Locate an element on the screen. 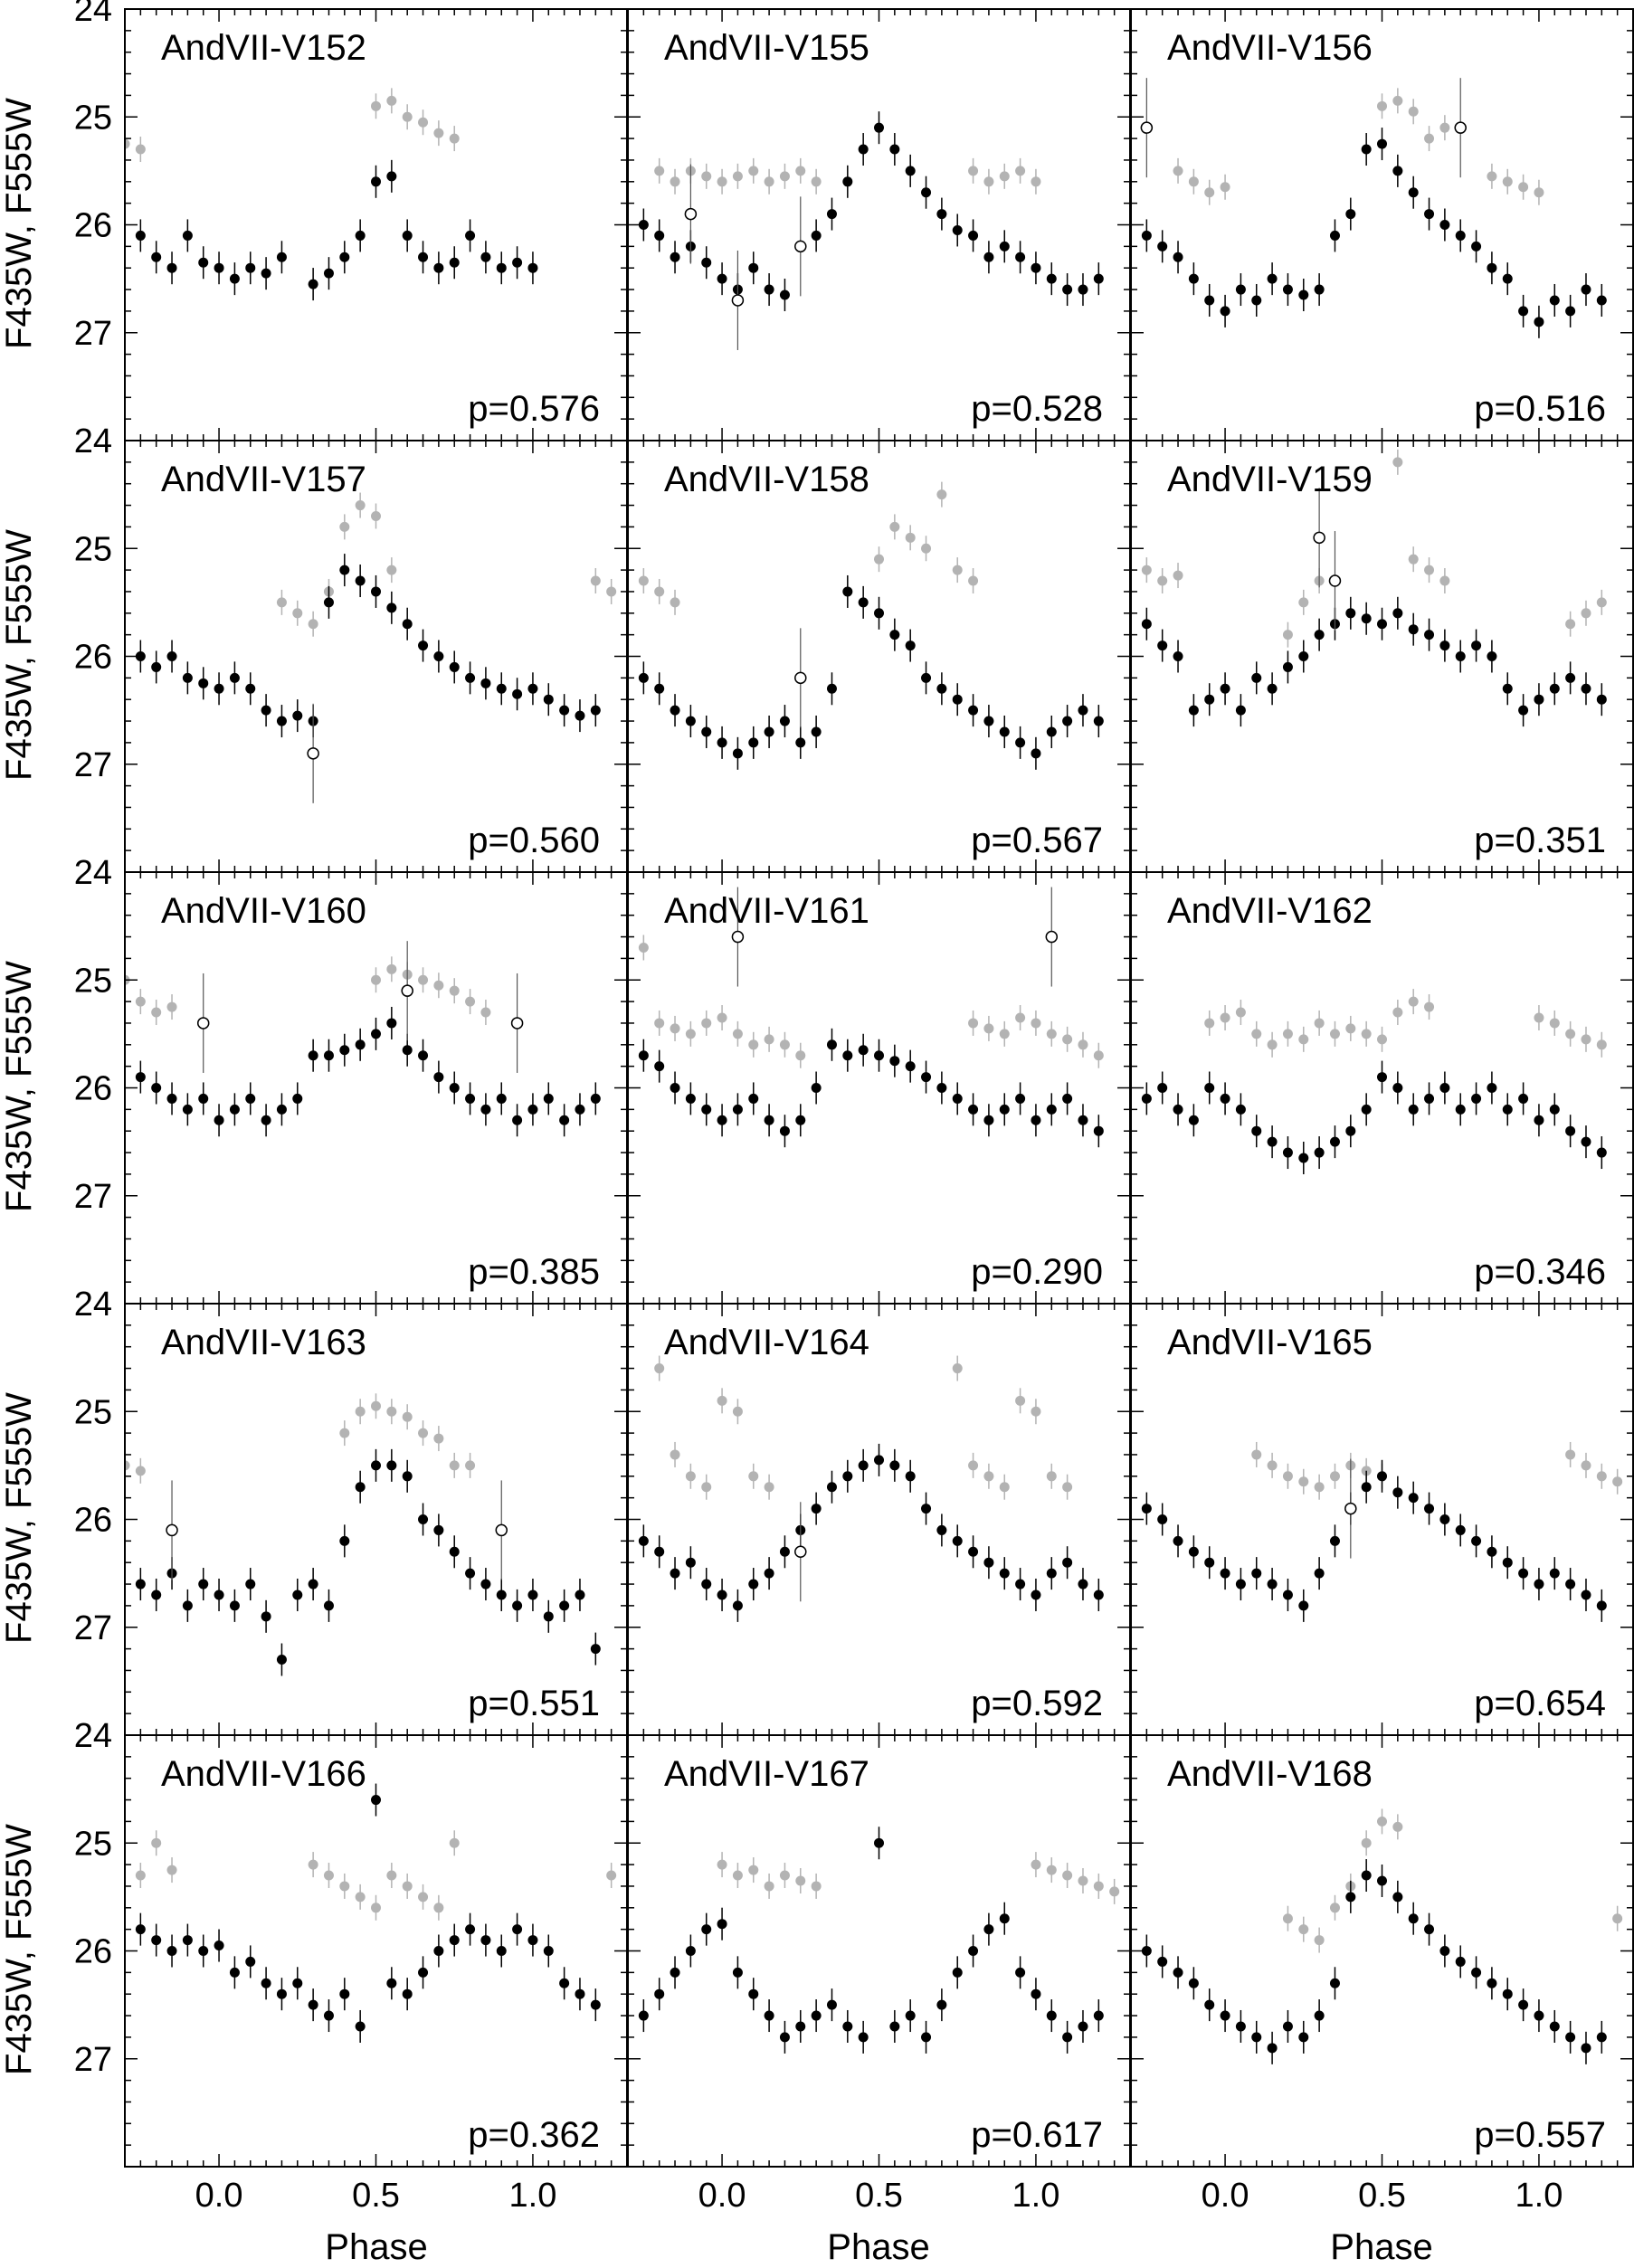 The height and width of the screenshot is (2268, 1634). panel-title: AndVII-V164 is located at coordinates (766, 1342).